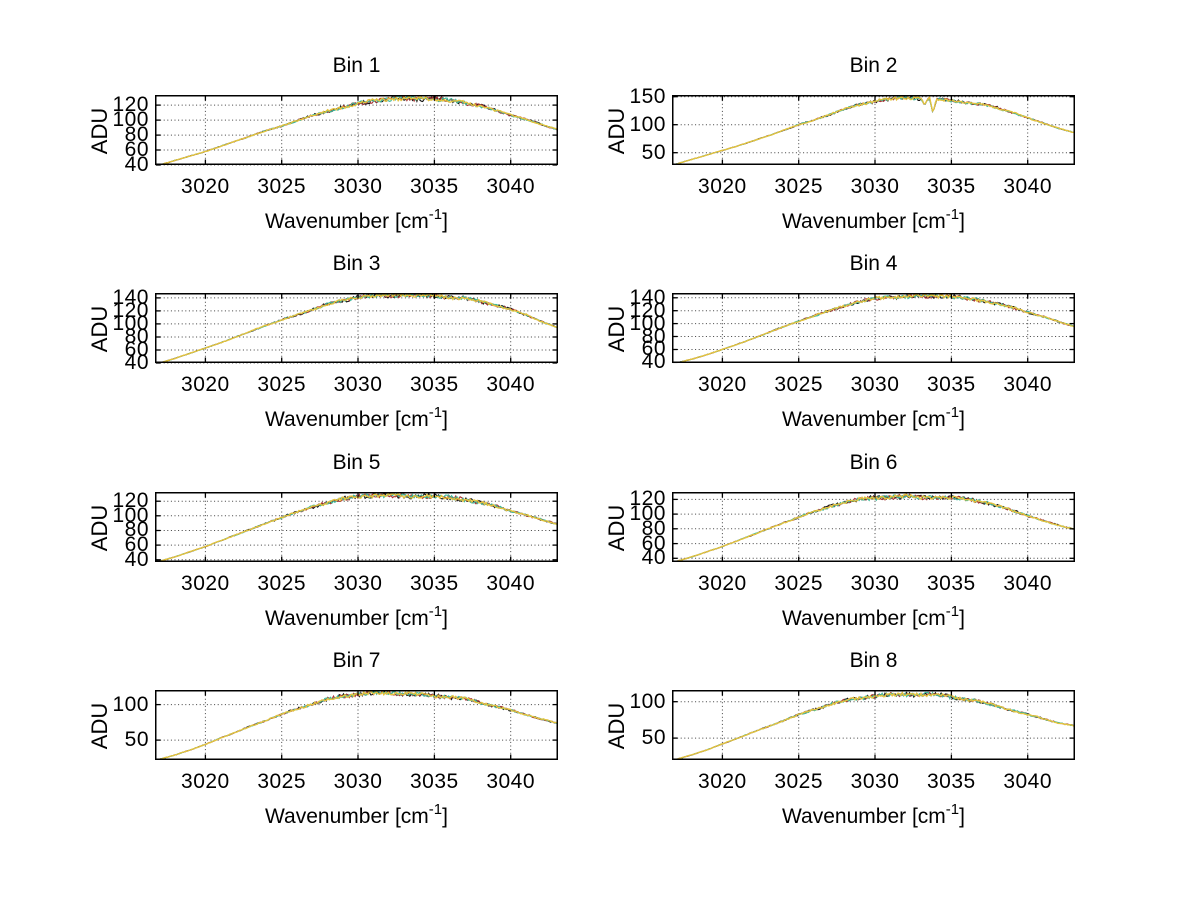  Describe the element at coordinates (864, 618) in the screenshot. I see `x-axis-label-base: Wavenumber [cm` at that location.